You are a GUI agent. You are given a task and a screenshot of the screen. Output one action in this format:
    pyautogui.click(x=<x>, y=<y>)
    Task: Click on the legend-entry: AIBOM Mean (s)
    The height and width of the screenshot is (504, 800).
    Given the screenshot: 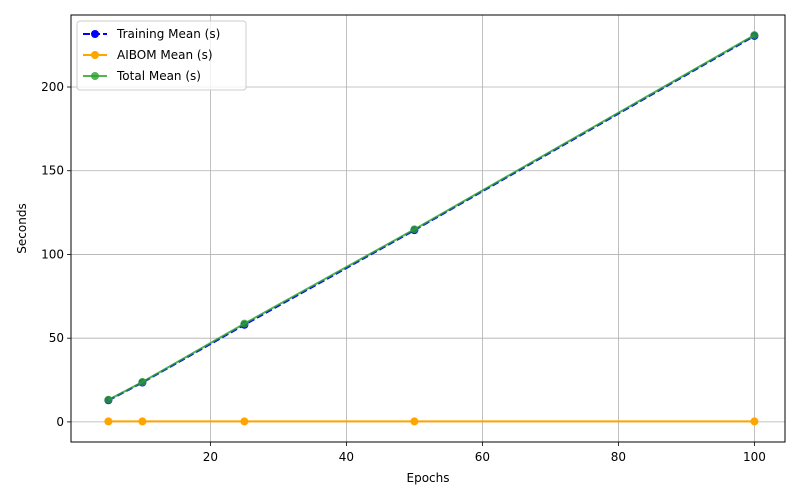 What is the action you would take?
    pyautogui.click(x=148, y=55)
    